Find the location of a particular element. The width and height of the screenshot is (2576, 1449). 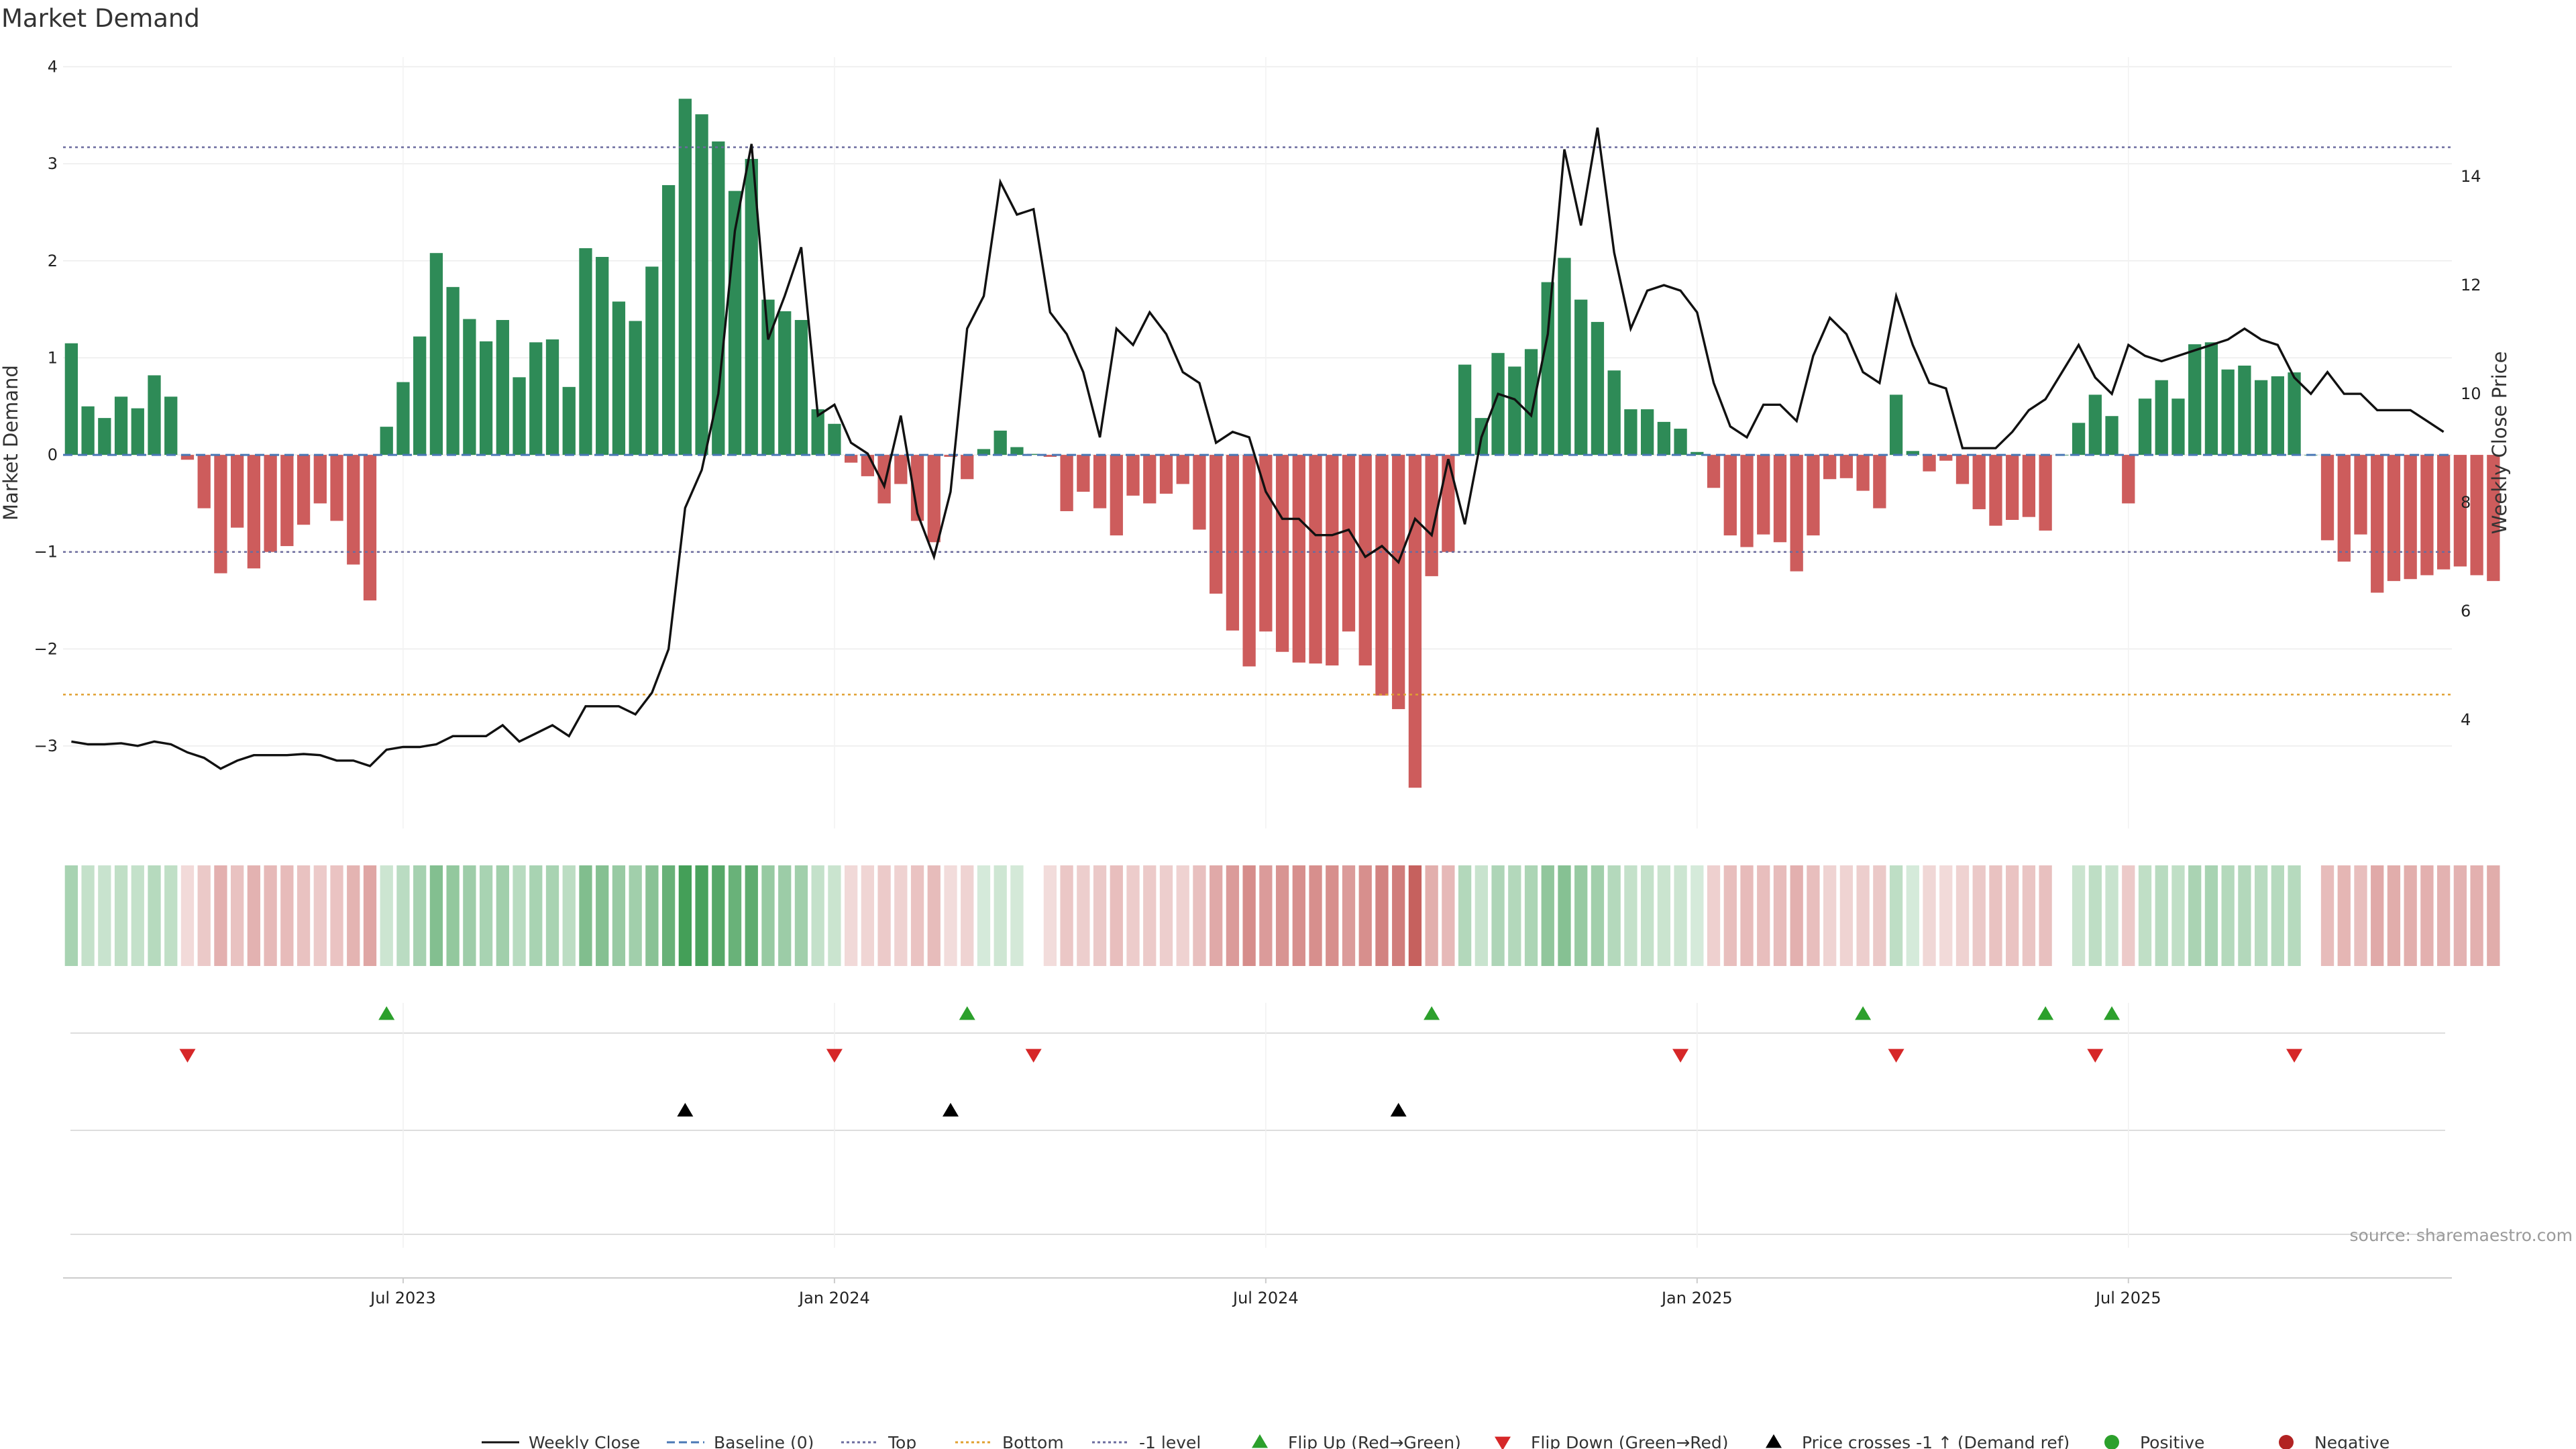

x-tick-label: Jul 2024 is located at coordinates (1265, 1298).